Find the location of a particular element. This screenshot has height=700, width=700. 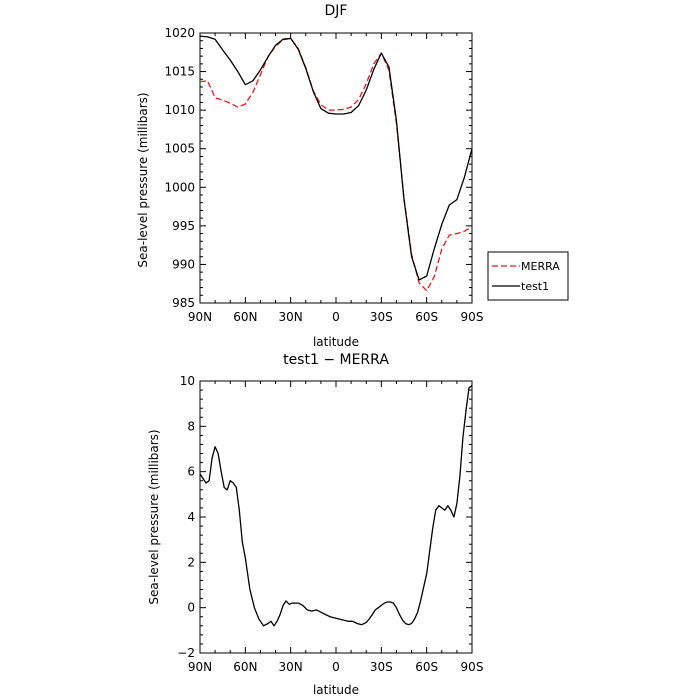

bottom-x-axis-label: latitude is located at coordinates (336, 690).